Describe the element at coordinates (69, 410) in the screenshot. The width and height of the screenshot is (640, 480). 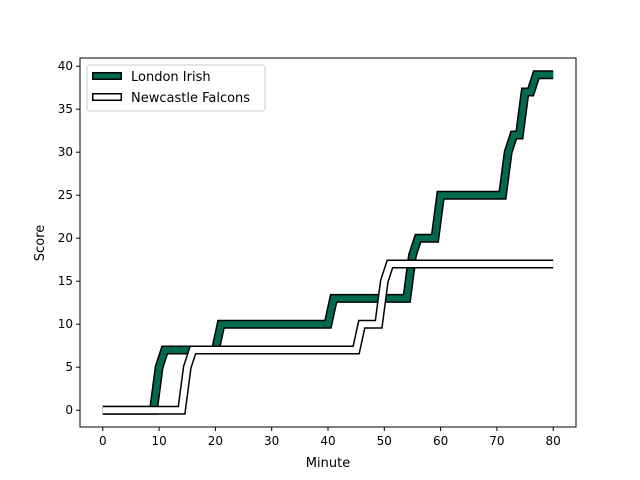
I see `y-tick-label: 0` at that location.